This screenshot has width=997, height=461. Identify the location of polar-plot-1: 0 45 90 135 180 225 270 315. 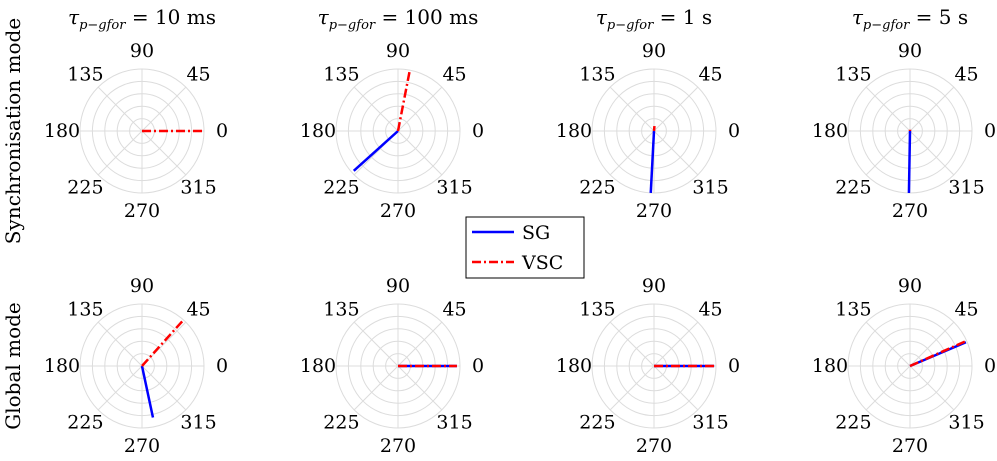
(136, 131).